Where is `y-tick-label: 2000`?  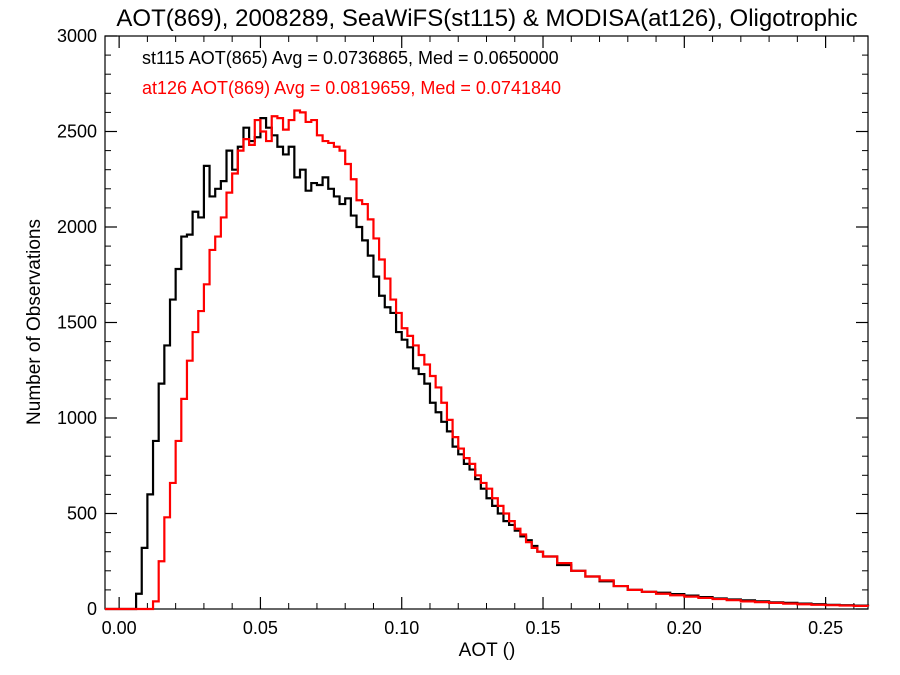 y-tick-label: 2000 is located at coordinates (77, 227).